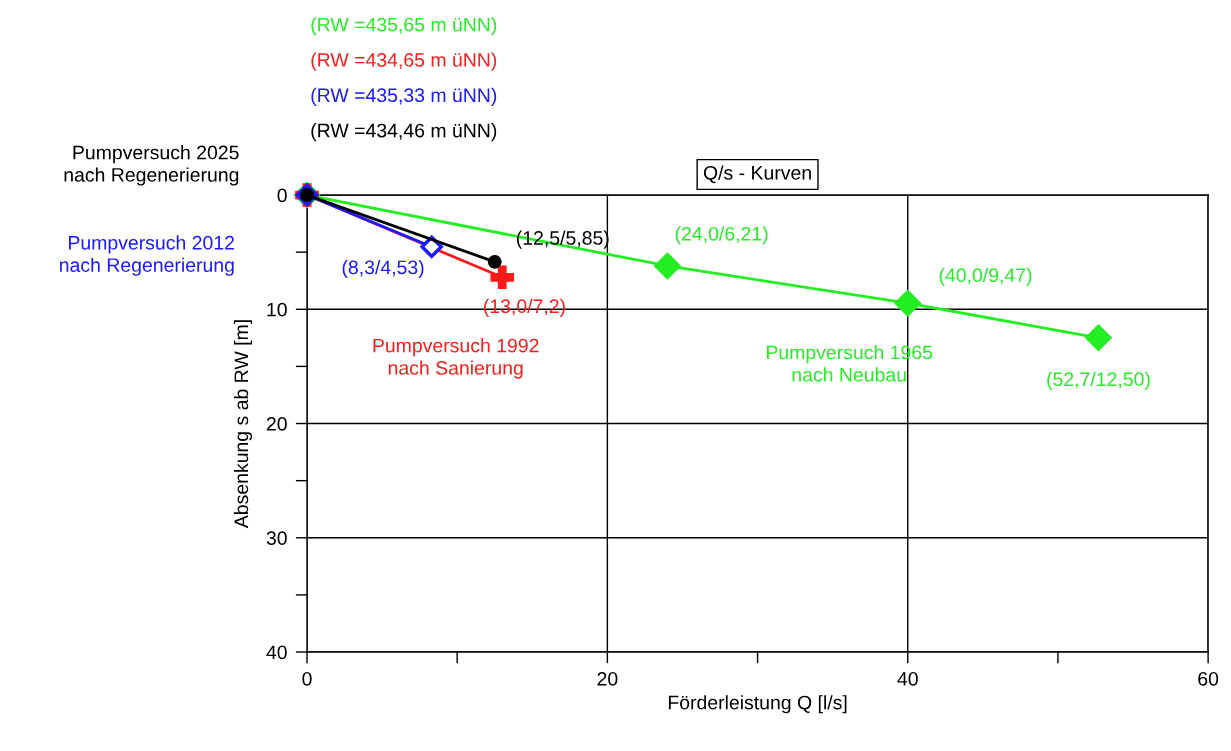  What do you see at coordinates (404, 61) in the screenshot?
I see `text: (RW =434,65 m üNN)` at bounding box center [404, 61].